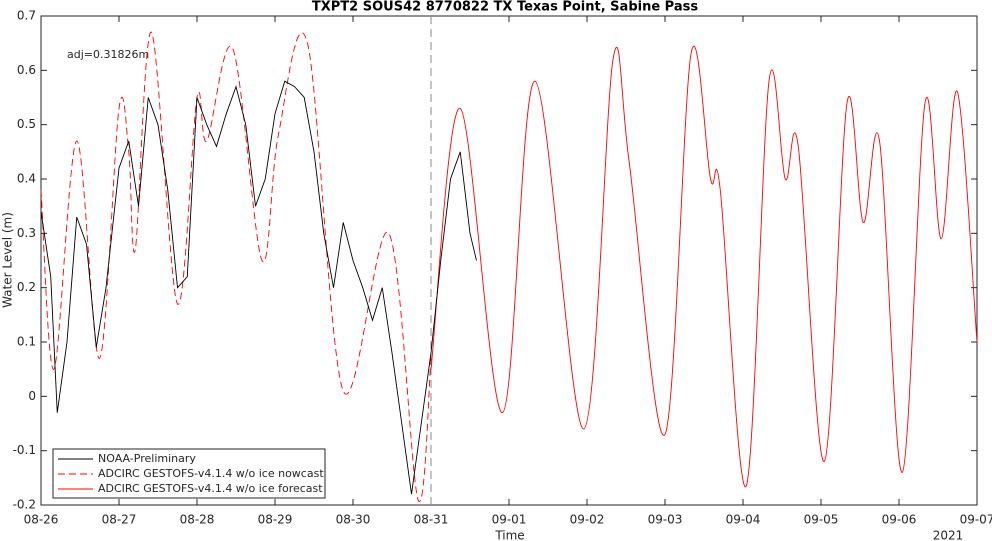  What do you see at coordinates (509, 520) in the screenshot?
I see `x-tick-label: 09-01` at bounding box center [509, 520].